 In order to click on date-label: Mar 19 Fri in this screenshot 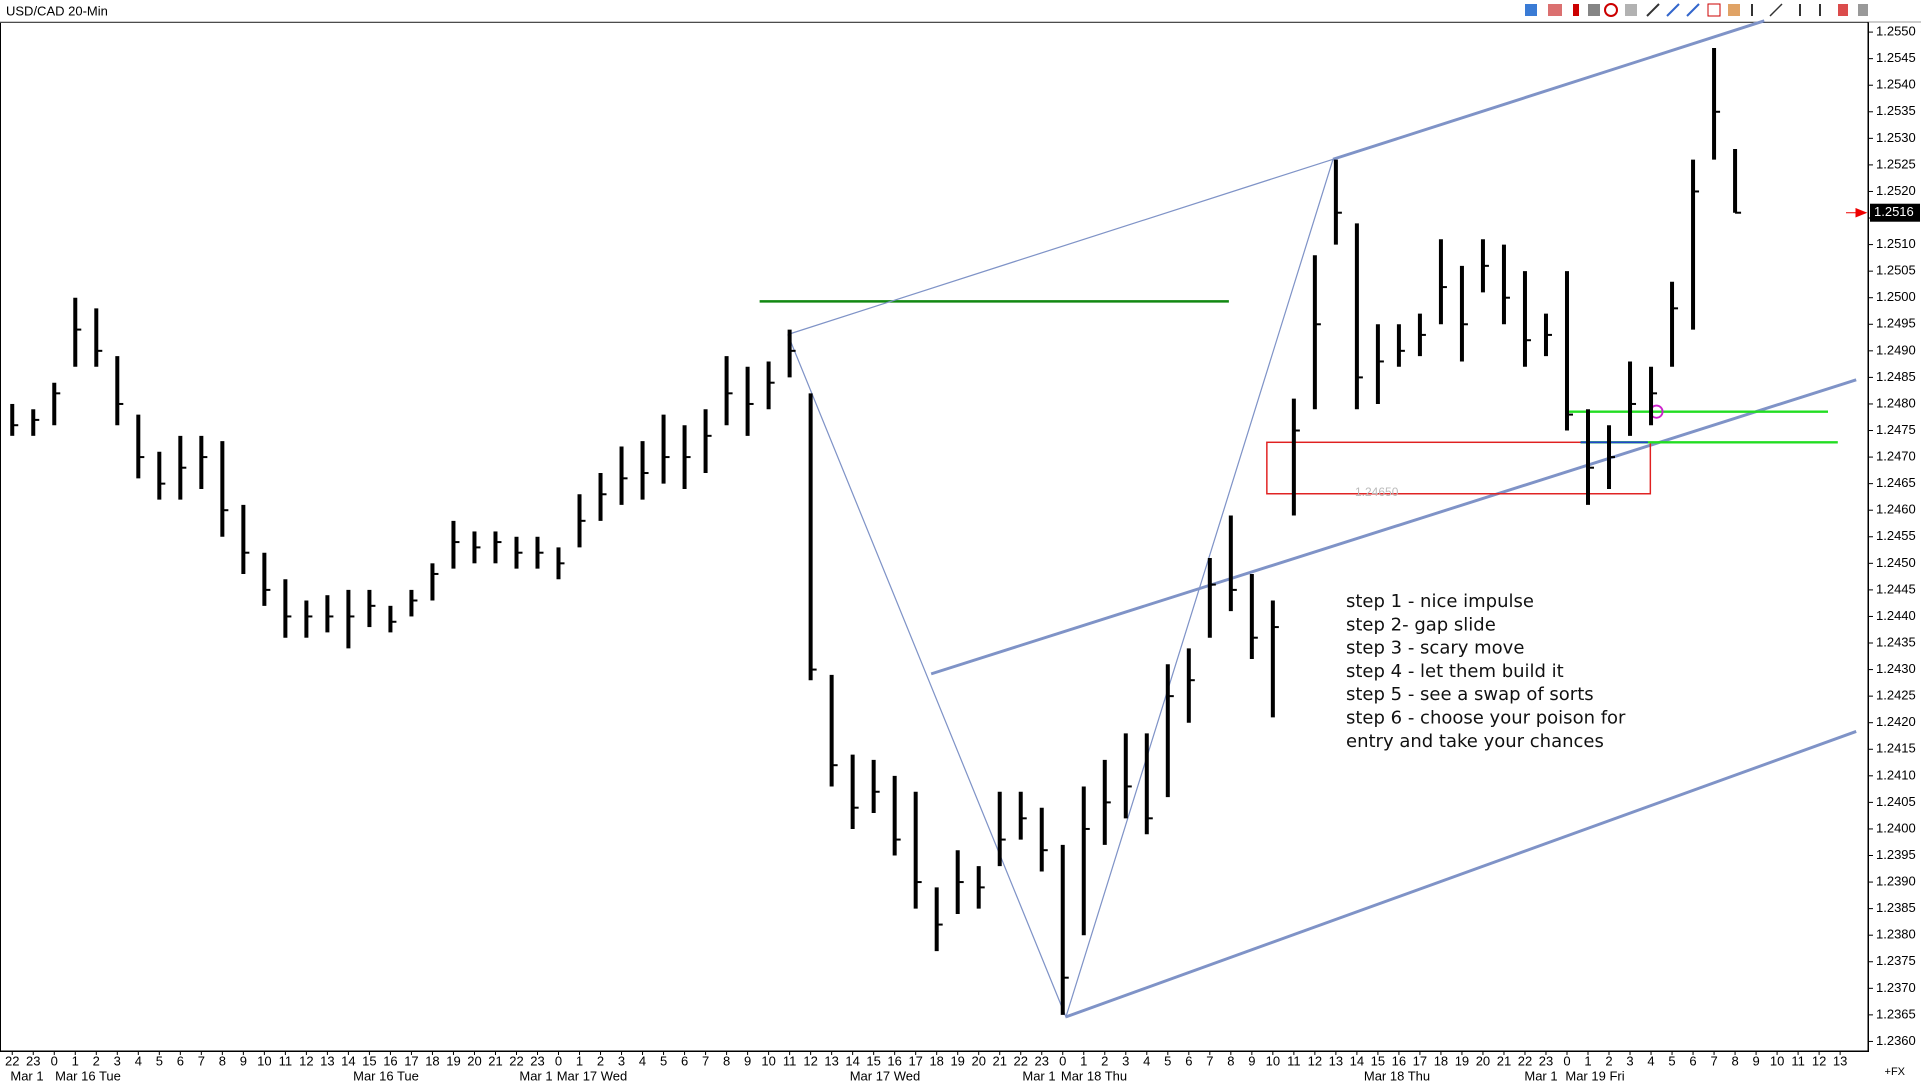, I will do `click(1594, 1074)`.